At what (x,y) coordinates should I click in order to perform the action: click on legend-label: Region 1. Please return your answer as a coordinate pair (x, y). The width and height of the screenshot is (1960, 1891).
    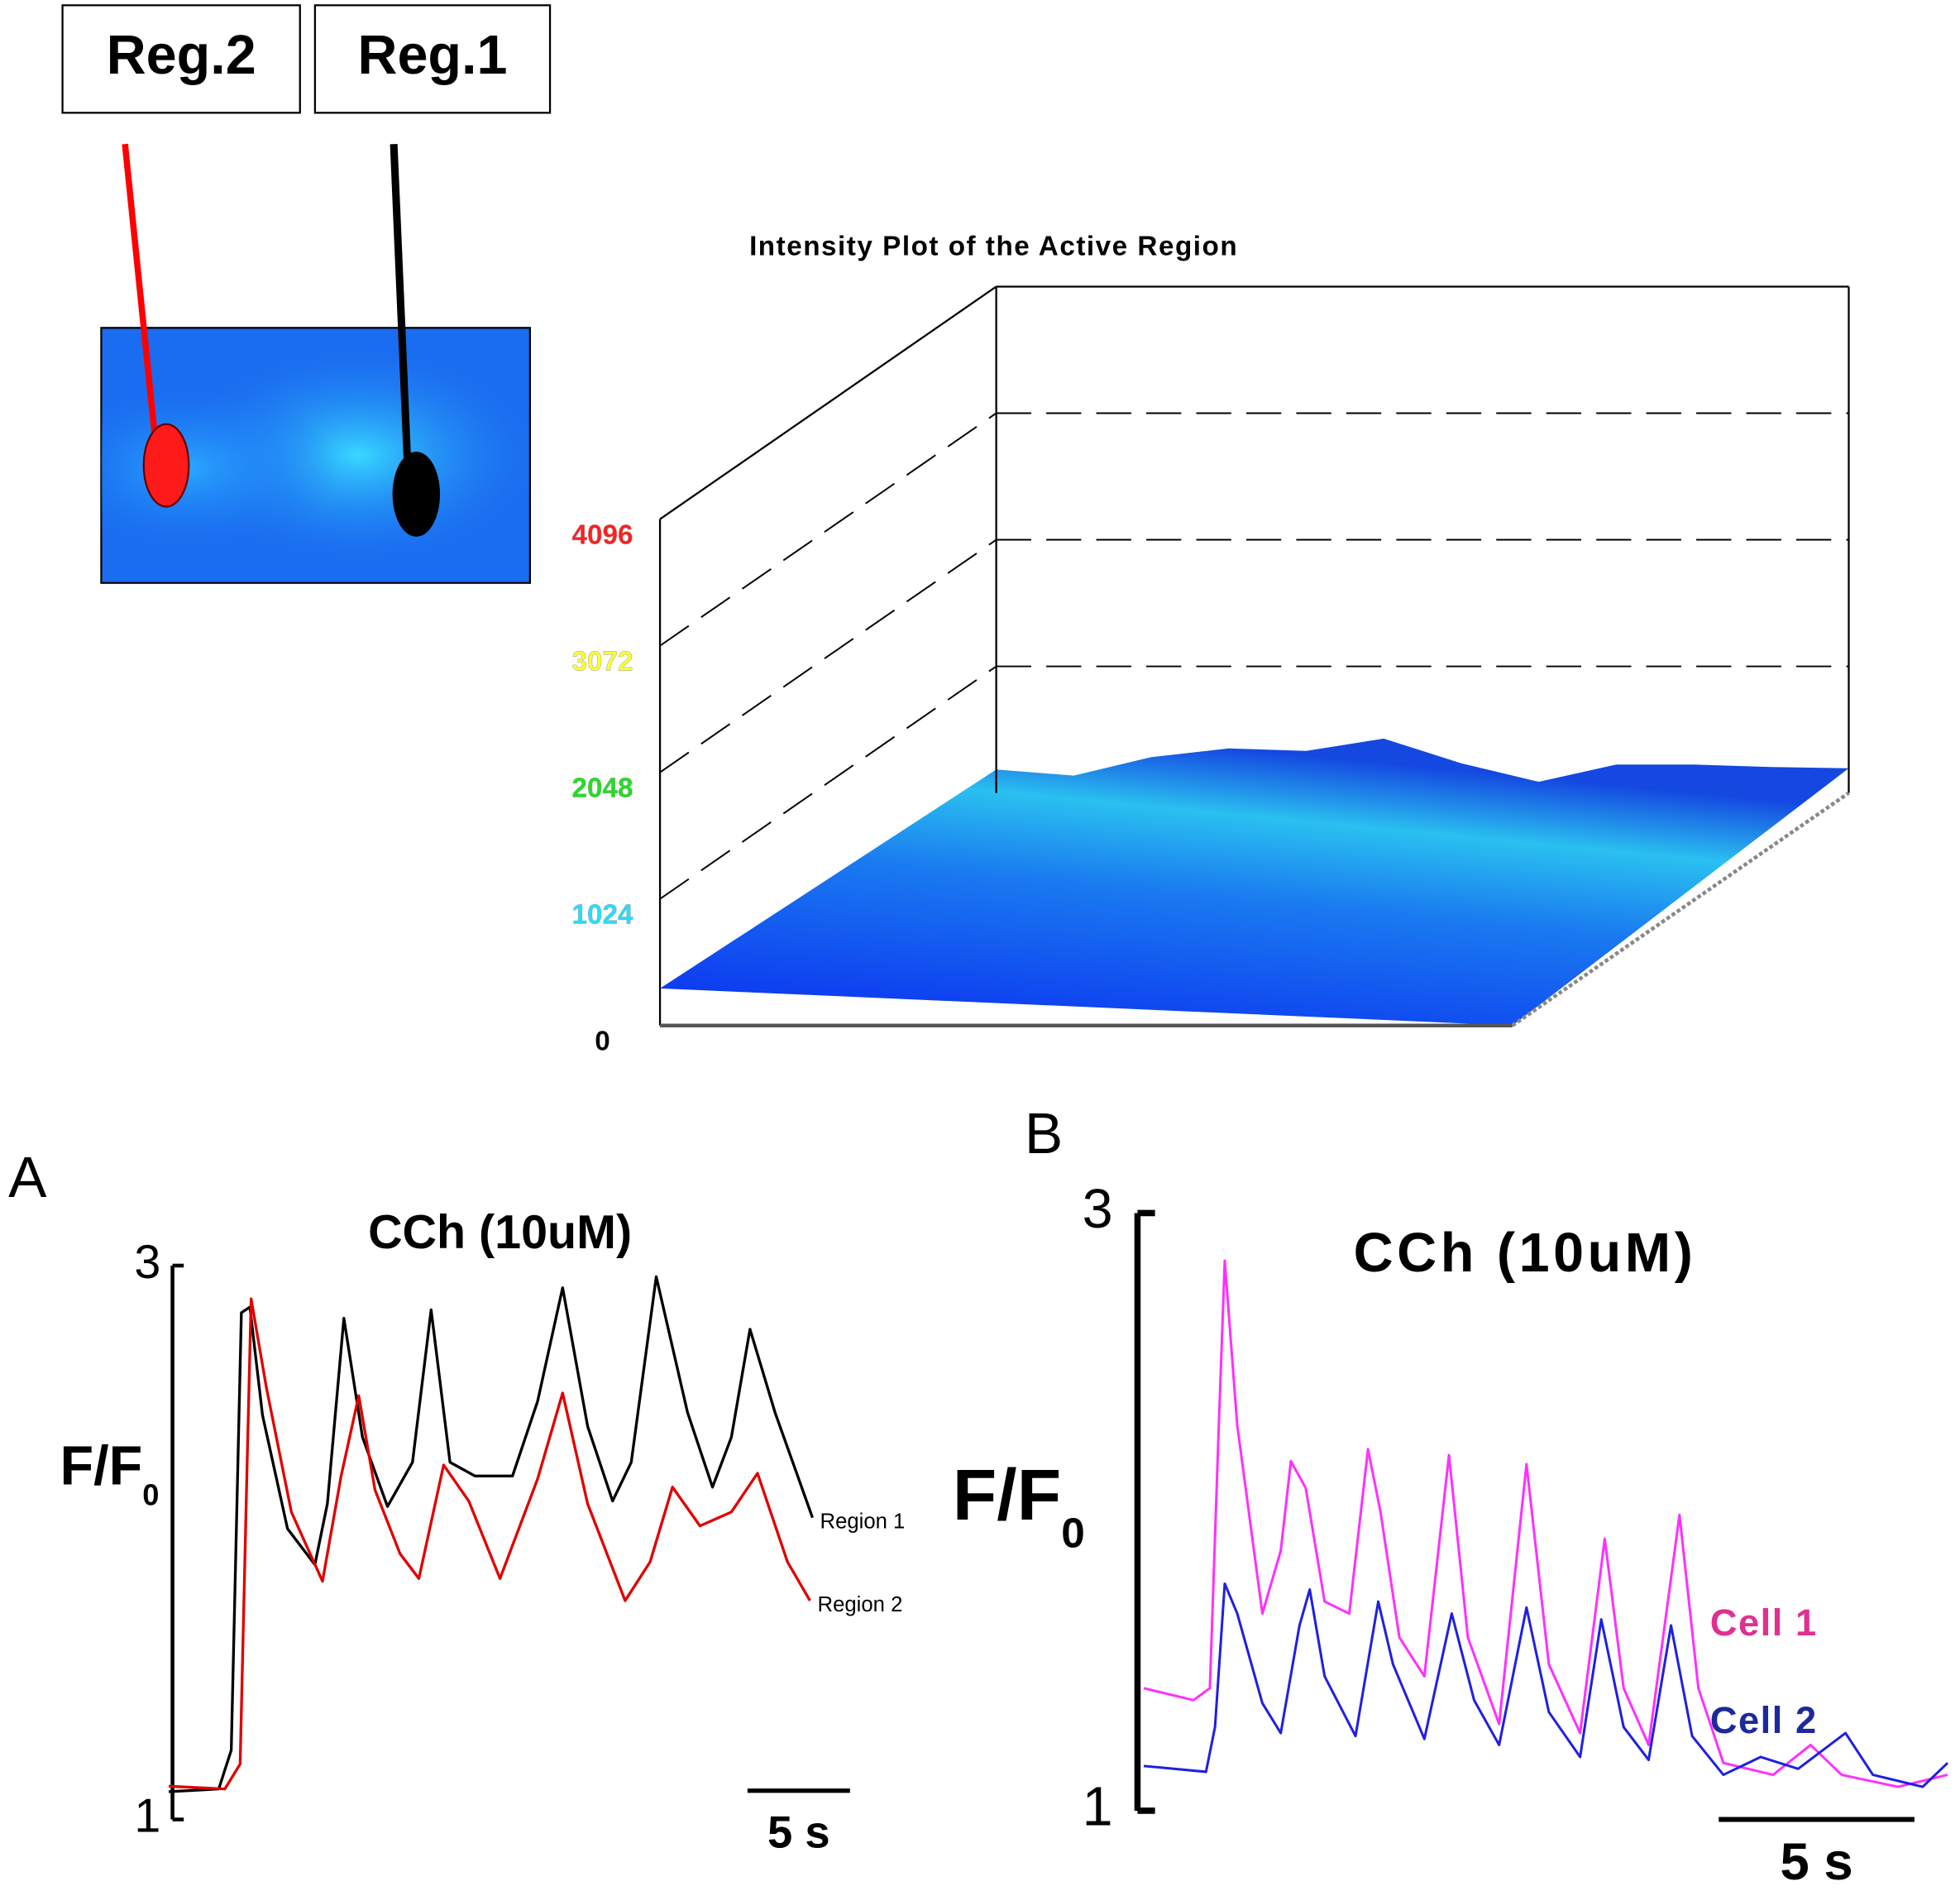
    Looking at the image, I should click on (863, 1521).